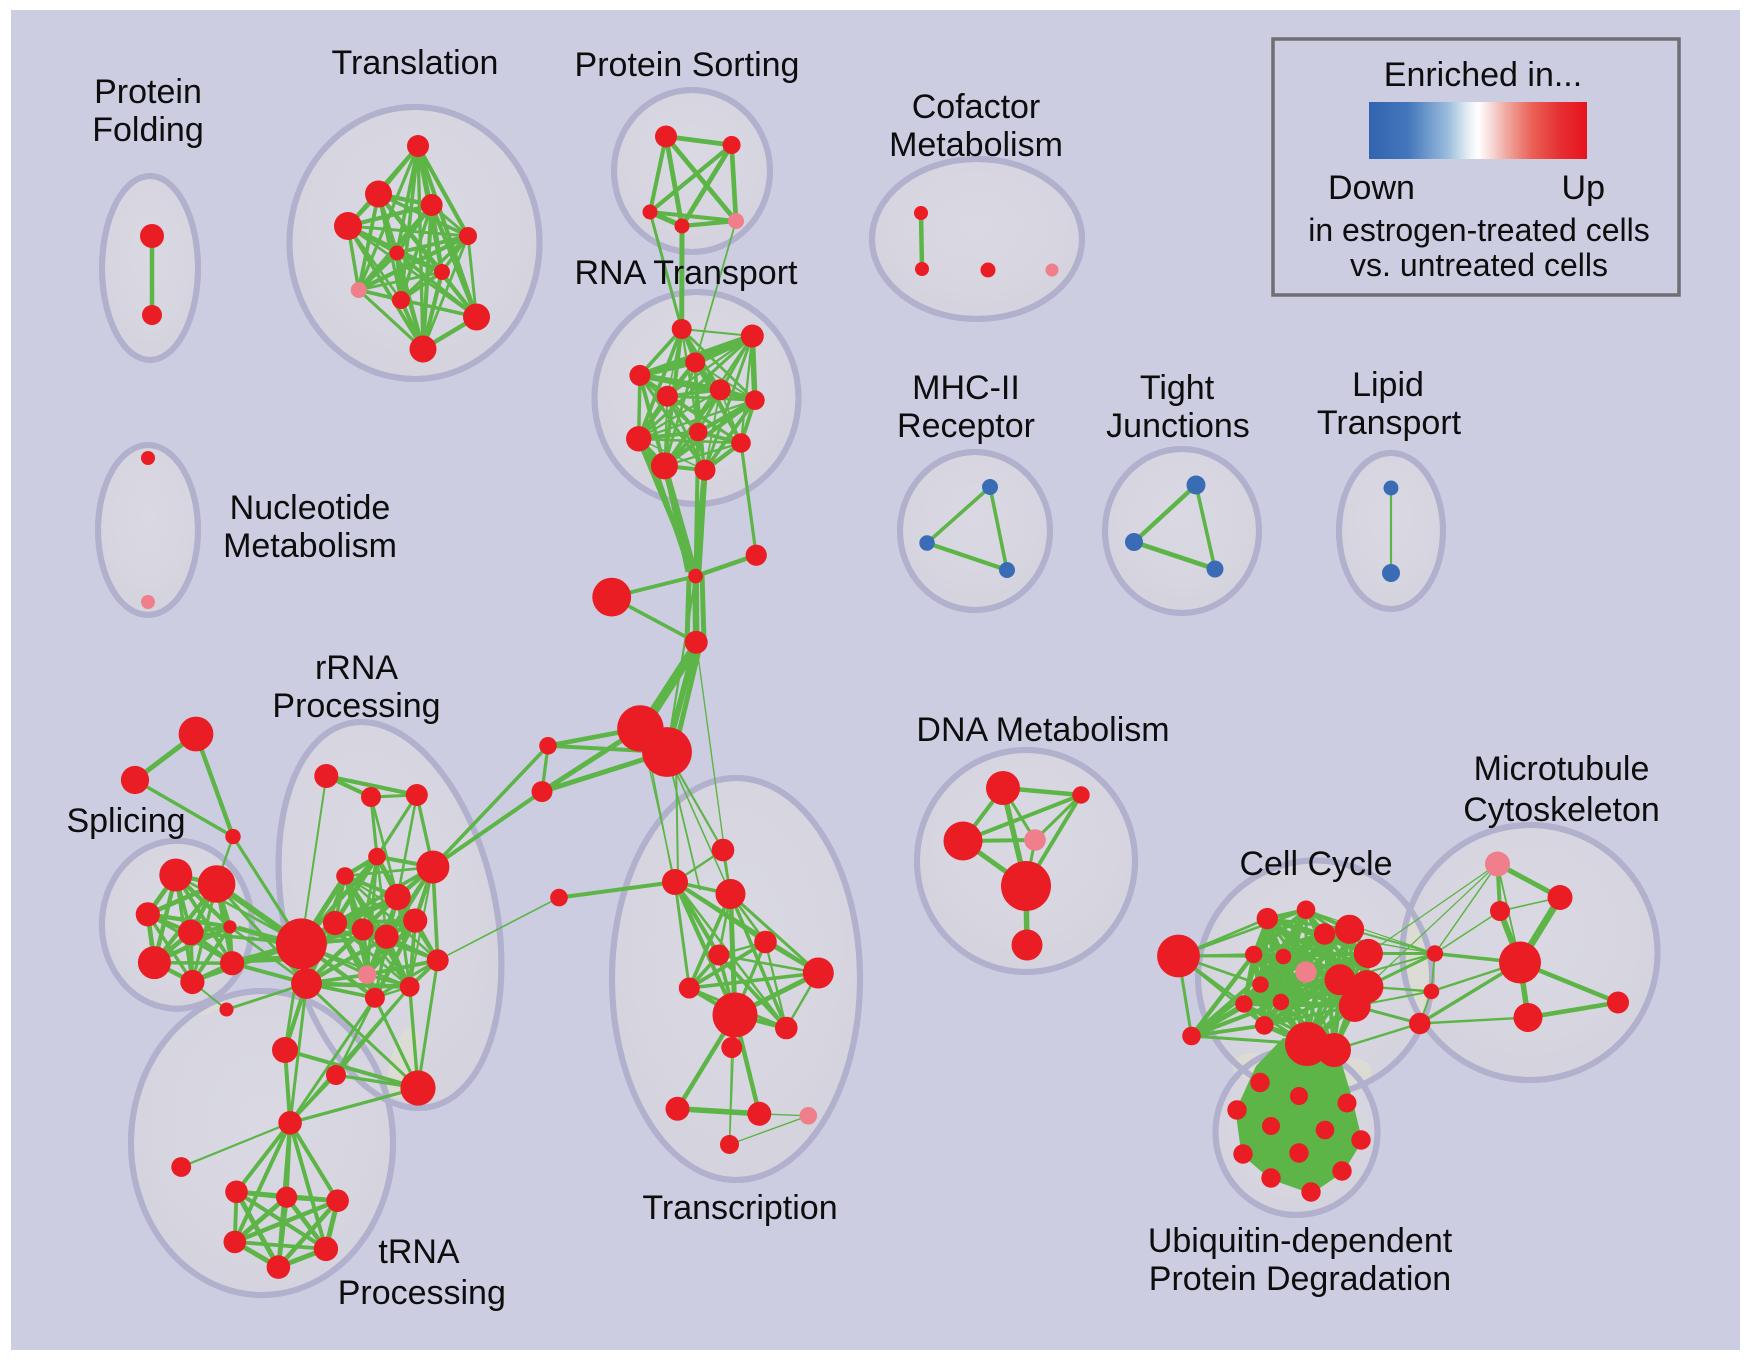 The height and width of the screenshot is (1365, 1750). What do you see at coordinates (1479, 265) in the screenshot?
I see `svg-text: vs. untreated cells` at bounding box center [1479, 265].